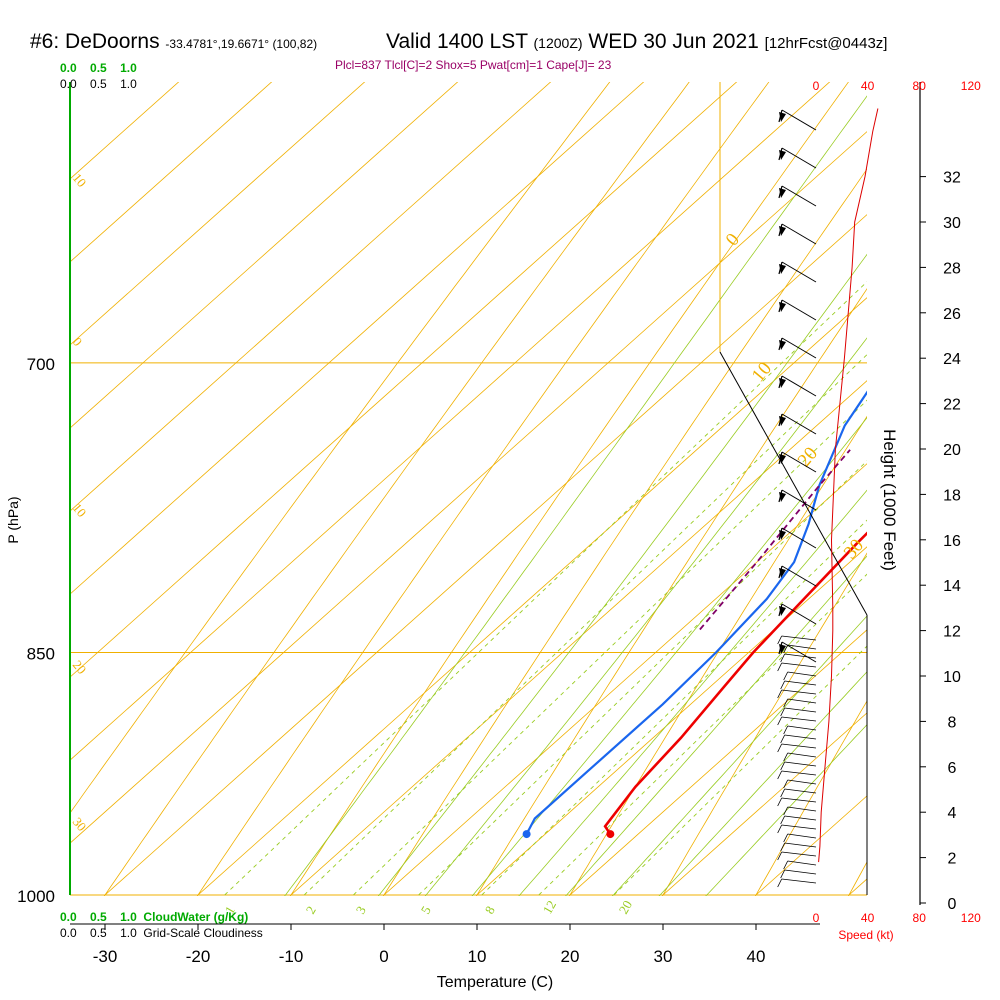 Image resolution: width=1000 pixels, height=1000 pixels. Describe the element at coordinates (625, 907) in the screenshot. I see `mixing-ratio-label: 20` at that location.